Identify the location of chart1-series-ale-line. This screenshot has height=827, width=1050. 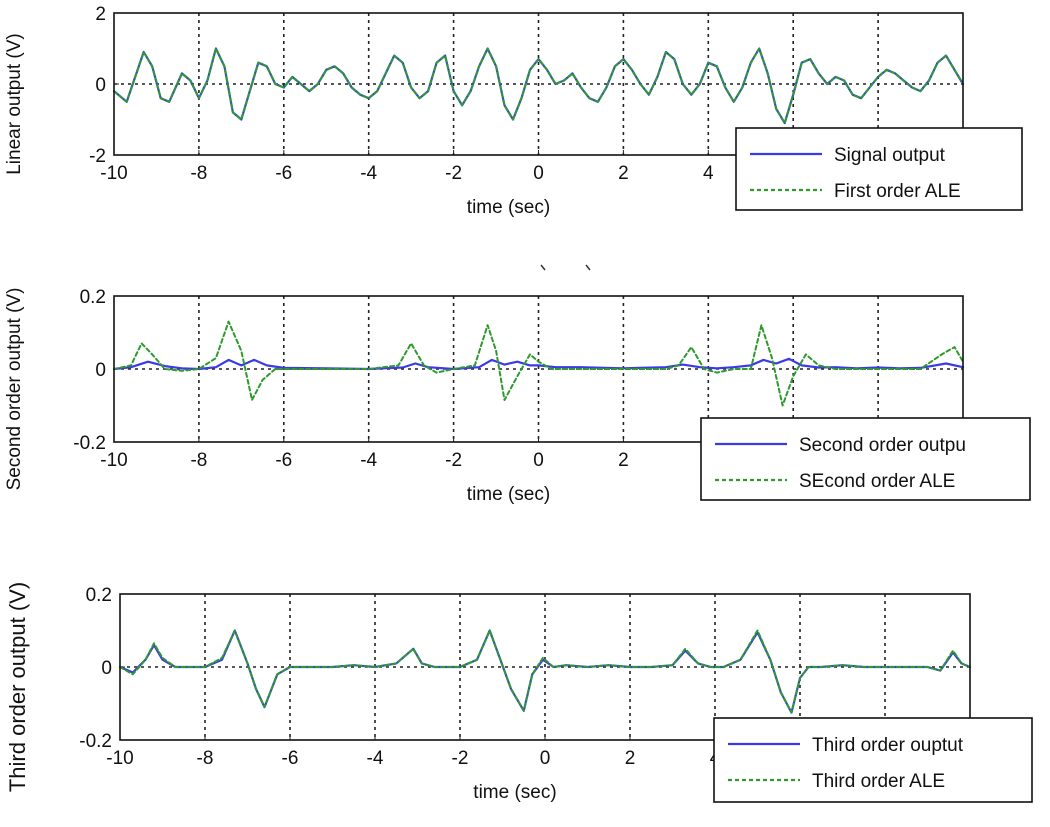
(538, 363).